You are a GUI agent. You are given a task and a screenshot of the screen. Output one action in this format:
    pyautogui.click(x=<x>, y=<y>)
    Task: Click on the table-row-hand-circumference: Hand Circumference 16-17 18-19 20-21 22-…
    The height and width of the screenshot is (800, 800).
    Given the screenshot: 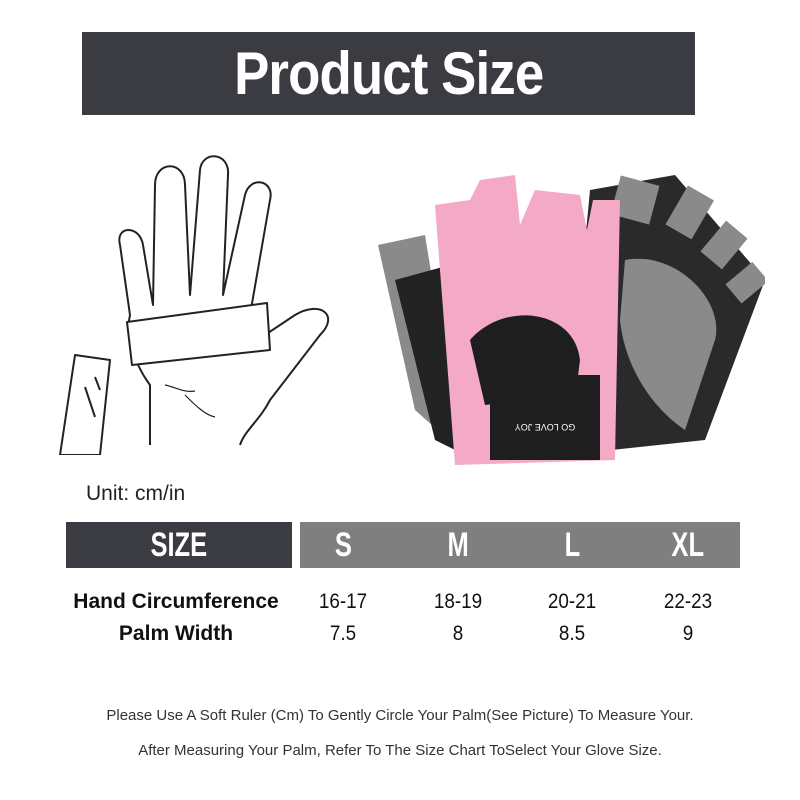 What is the action you would take?
    pyautogui.click(x=400, y=605)
    